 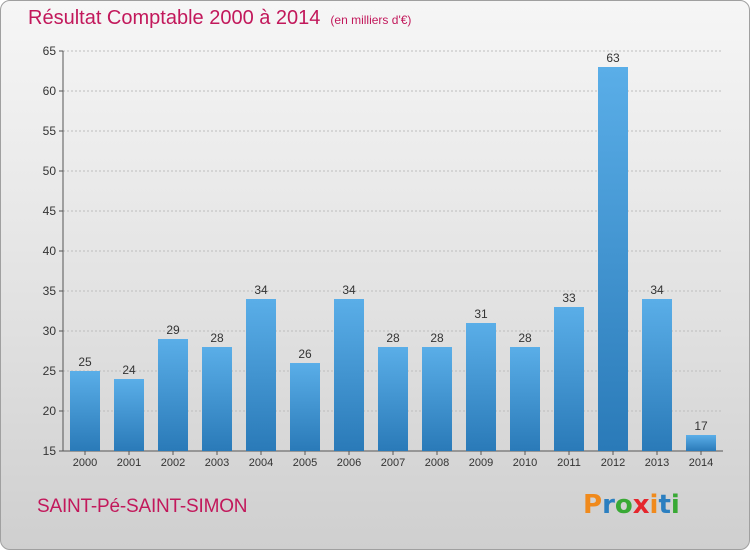 What do you see at coordinates (569, 463) in the screenshot?
I see `x-tick-label: 2011` at bounding box center [569, 463].